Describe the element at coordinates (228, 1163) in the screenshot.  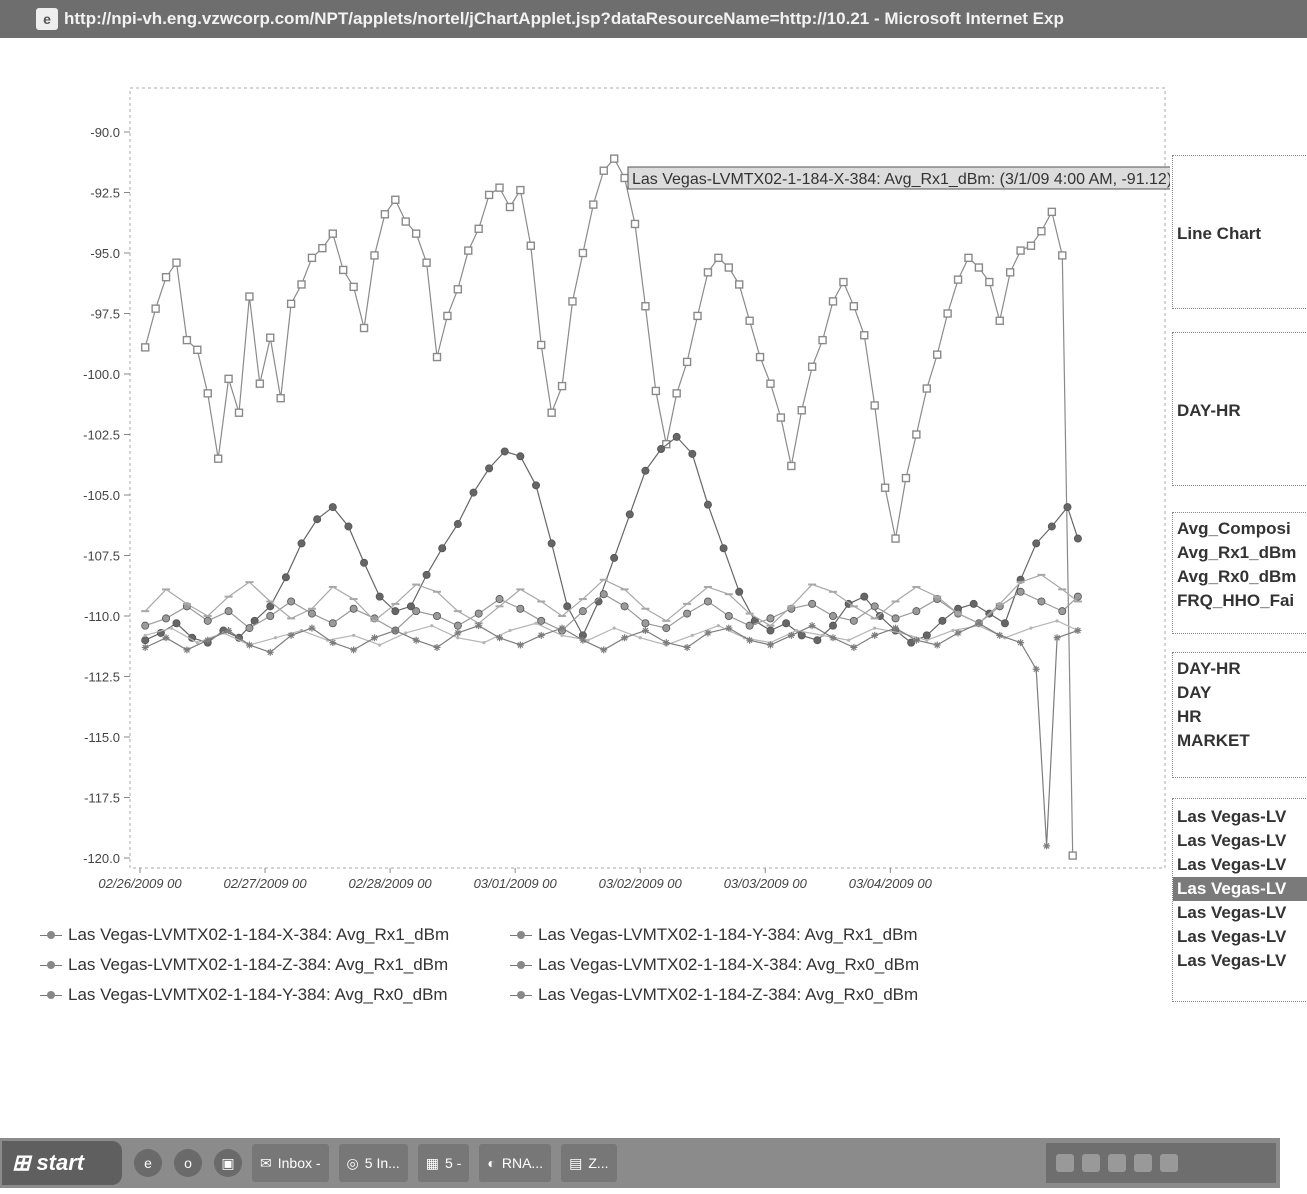
I see `quick-launch-desktop-icon: ▣` at that location.